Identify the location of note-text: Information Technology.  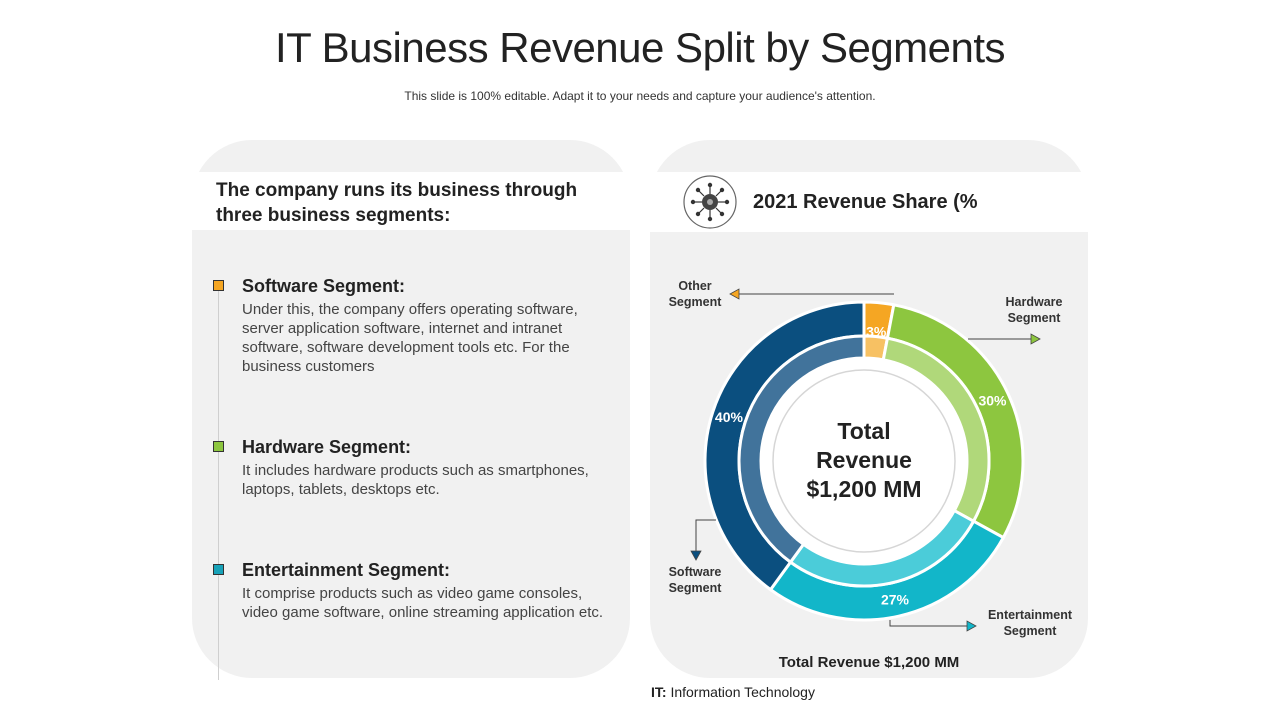
(742, 692).